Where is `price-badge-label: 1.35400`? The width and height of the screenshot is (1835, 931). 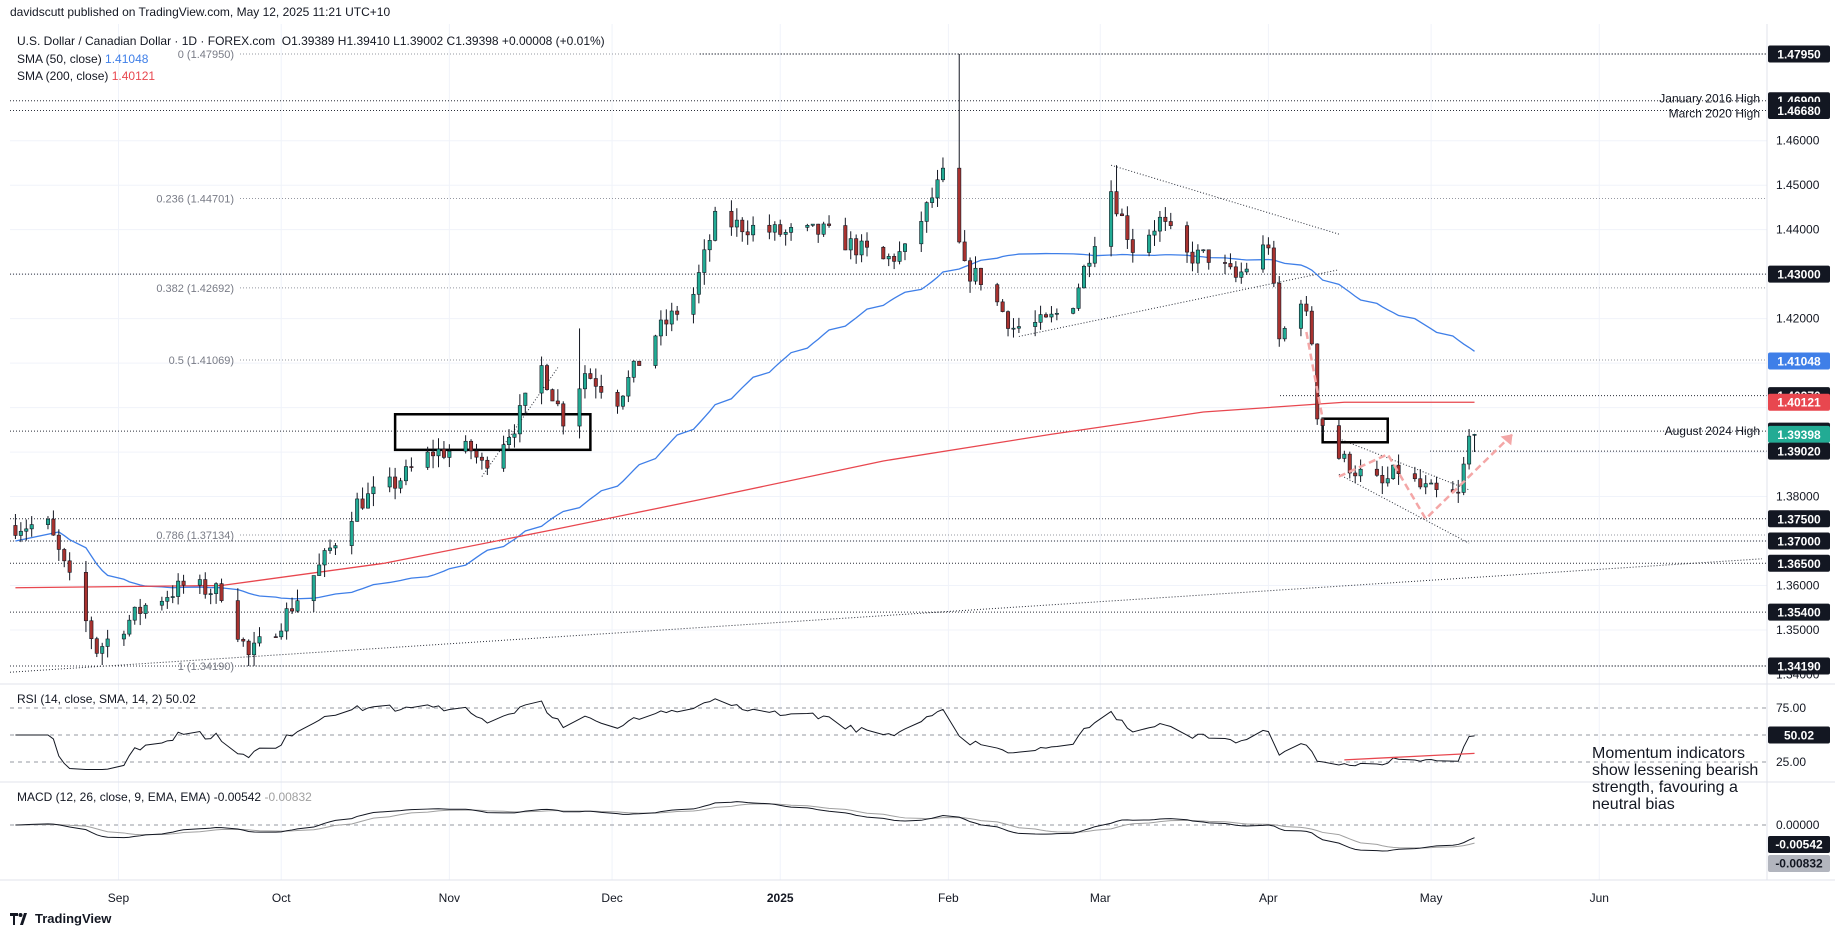
price-badge-label: 1.35400 is located at coordinates (1799, 613).